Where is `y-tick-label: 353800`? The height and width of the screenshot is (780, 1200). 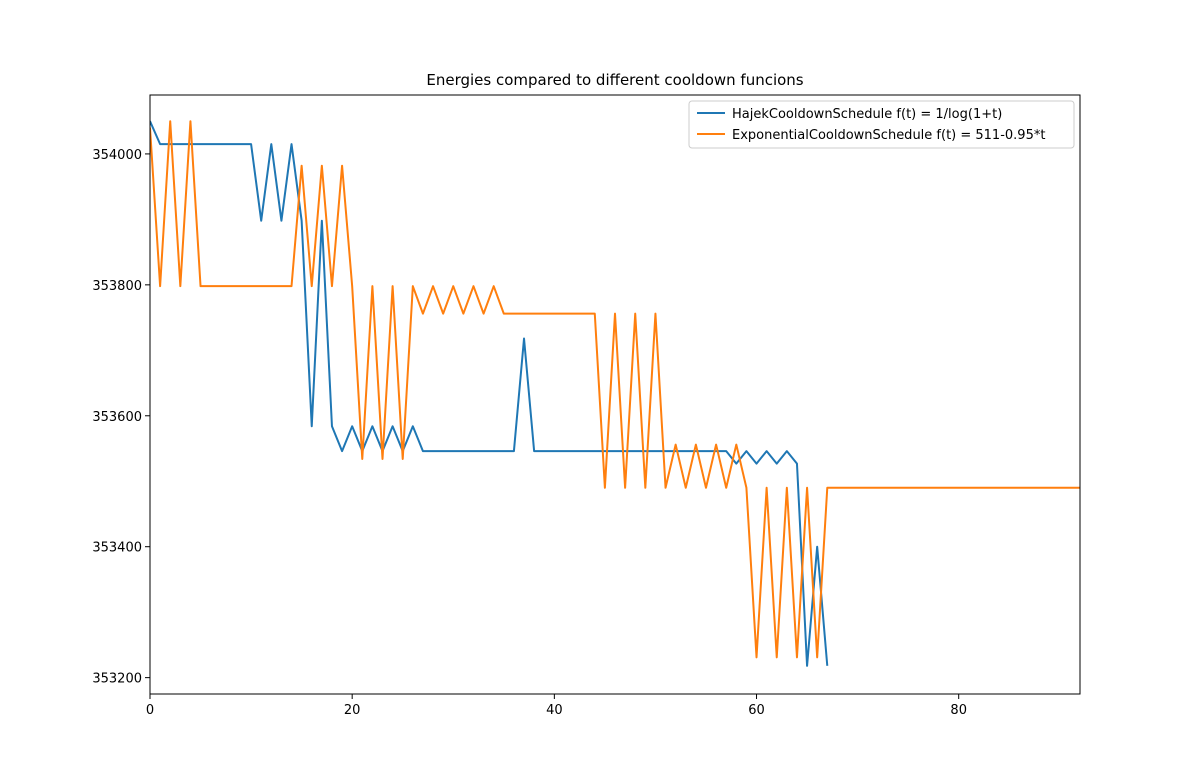
y-tick-label: 353800 is located at coordinates (117, 286).